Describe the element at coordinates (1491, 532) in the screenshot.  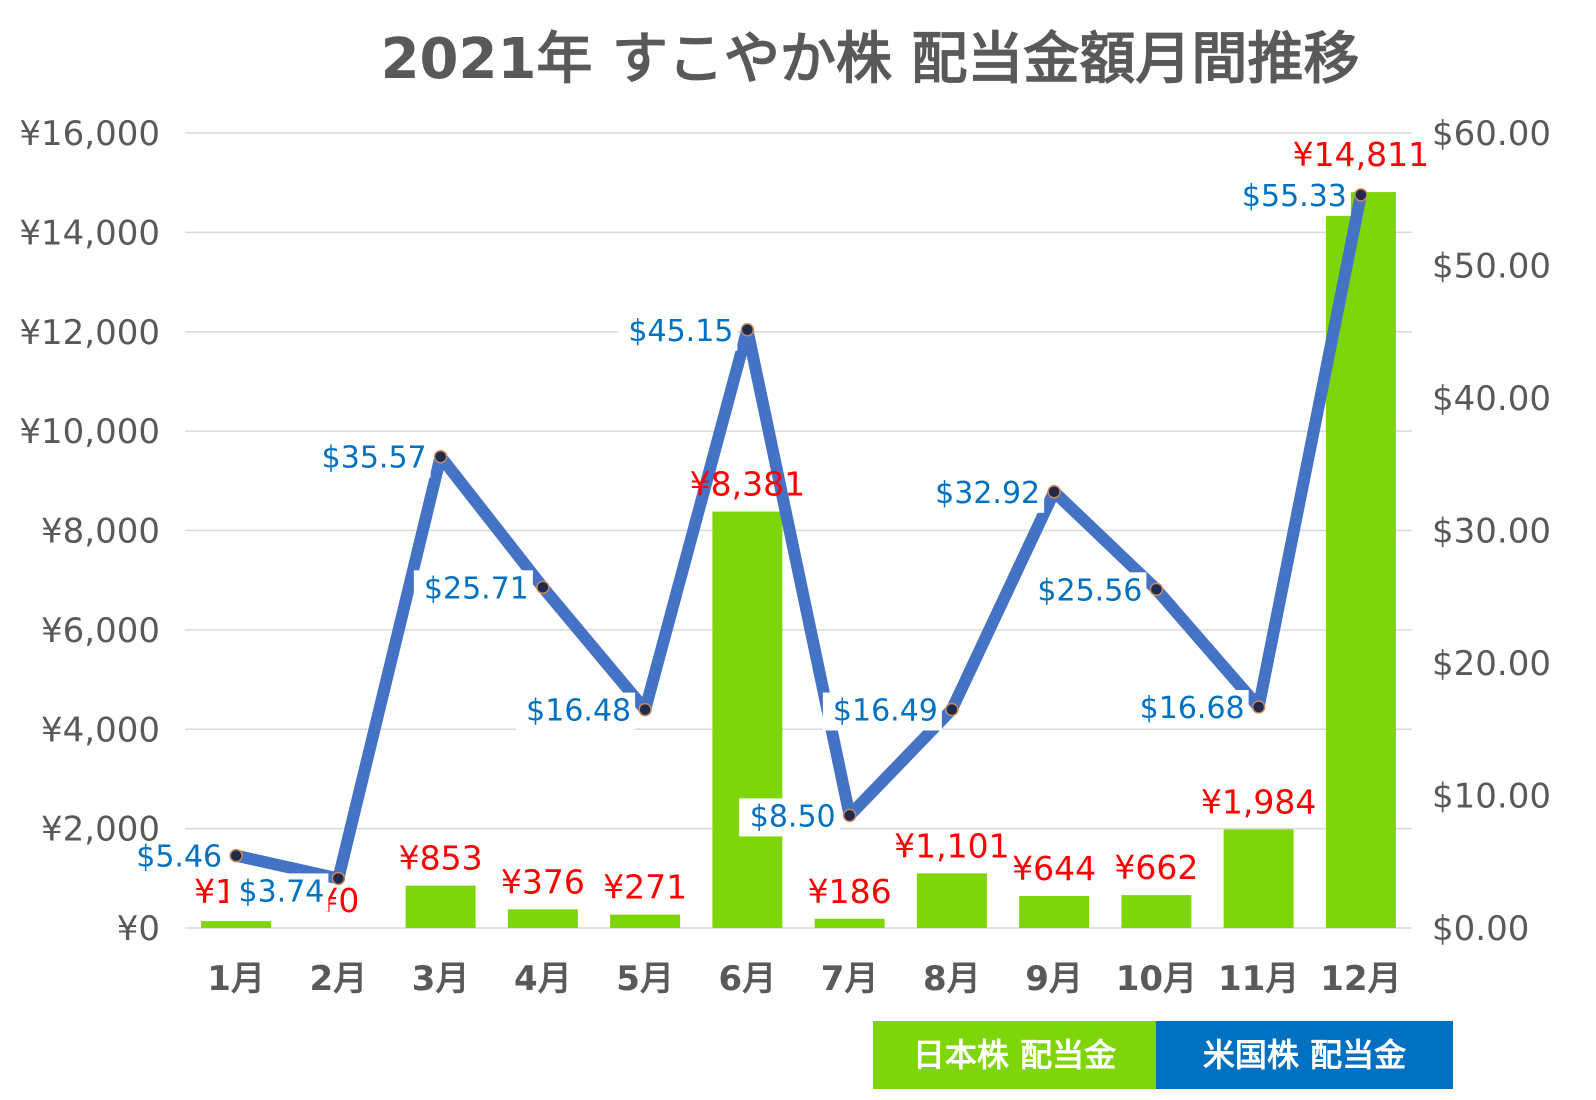
I see `y-right-tick-label: $30.00` at that location.